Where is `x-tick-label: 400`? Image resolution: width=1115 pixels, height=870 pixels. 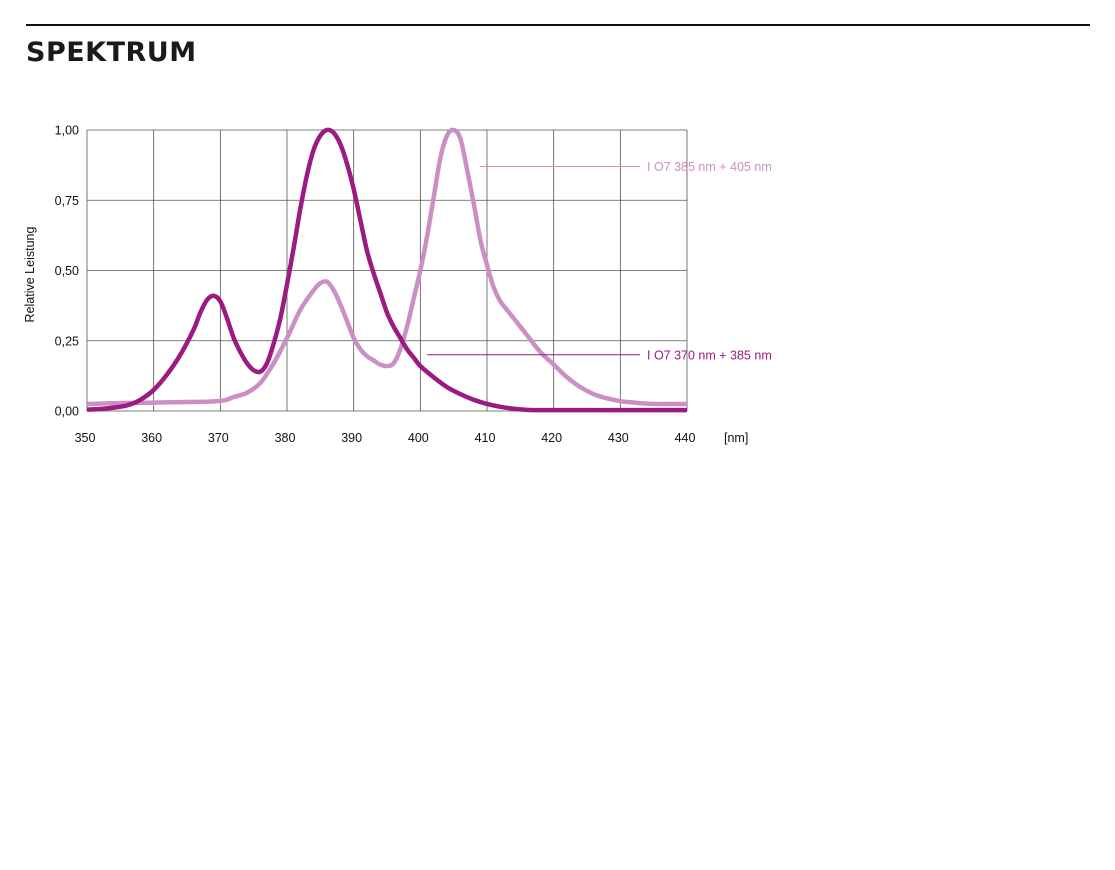
x-tick-label: 400 is located at coordinates (418, 438).